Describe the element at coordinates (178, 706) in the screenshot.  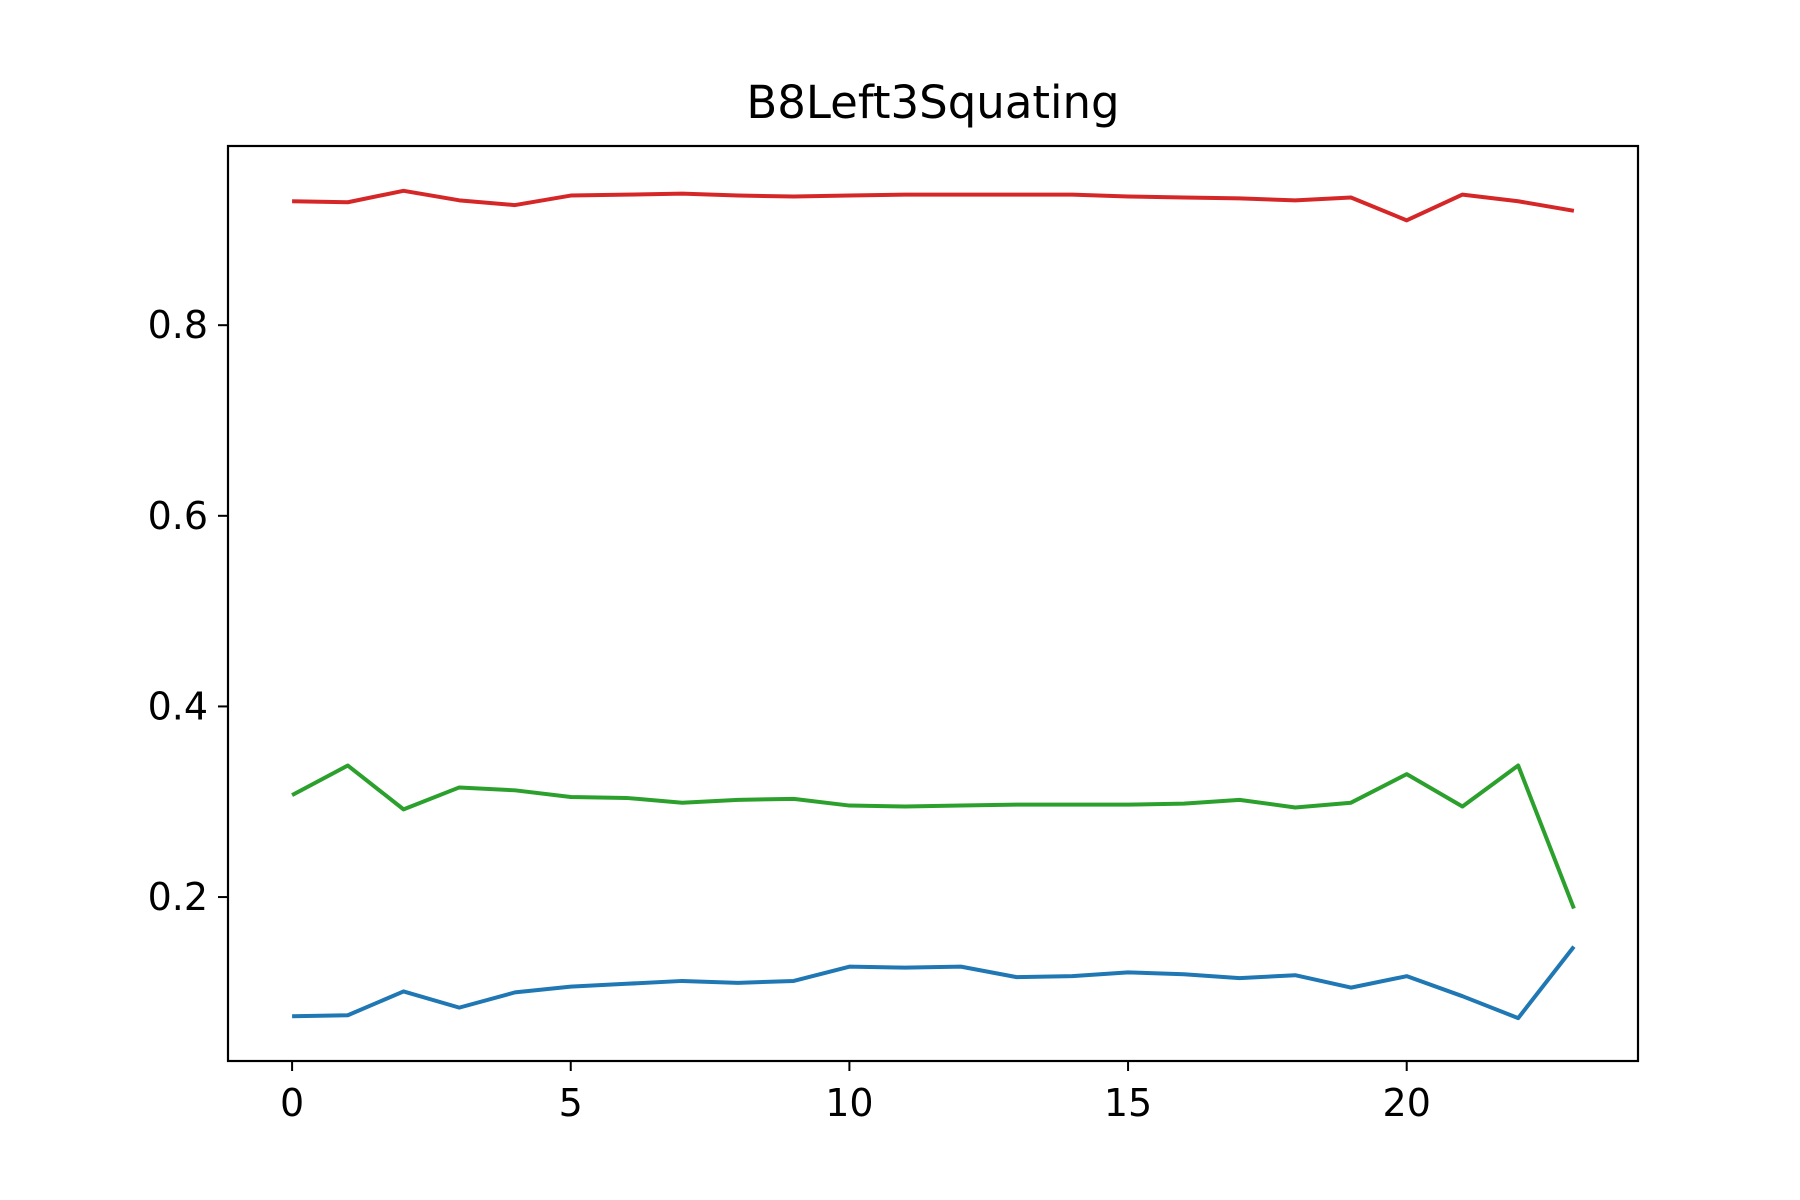
I see `y-tick-label: 0.4` at that location.